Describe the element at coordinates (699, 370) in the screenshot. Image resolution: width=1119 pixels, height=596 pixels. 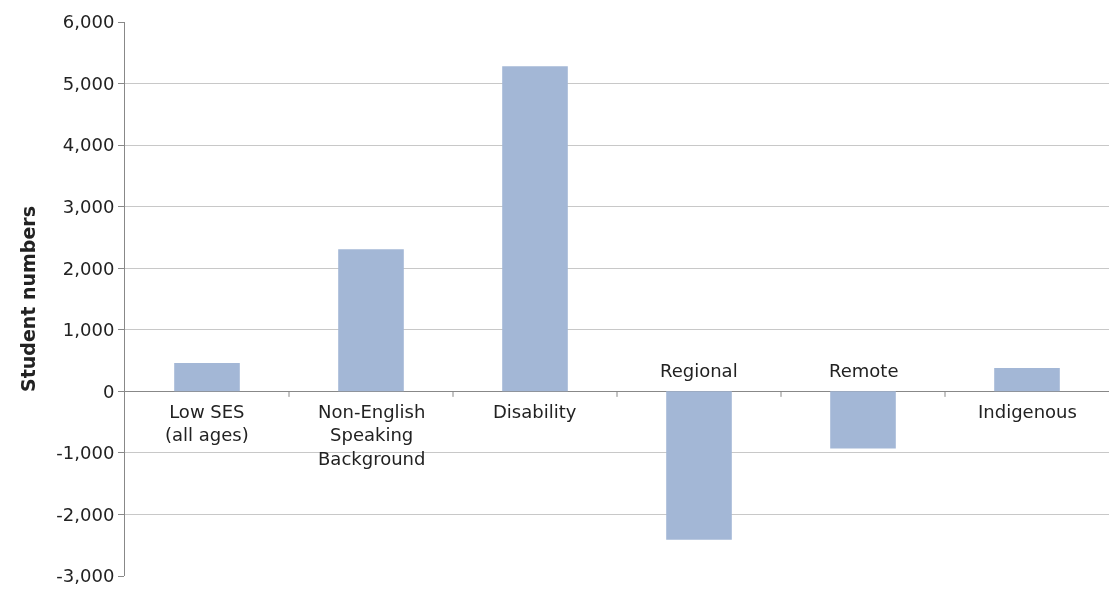
I see `x-tick-label: Regional` at that location.